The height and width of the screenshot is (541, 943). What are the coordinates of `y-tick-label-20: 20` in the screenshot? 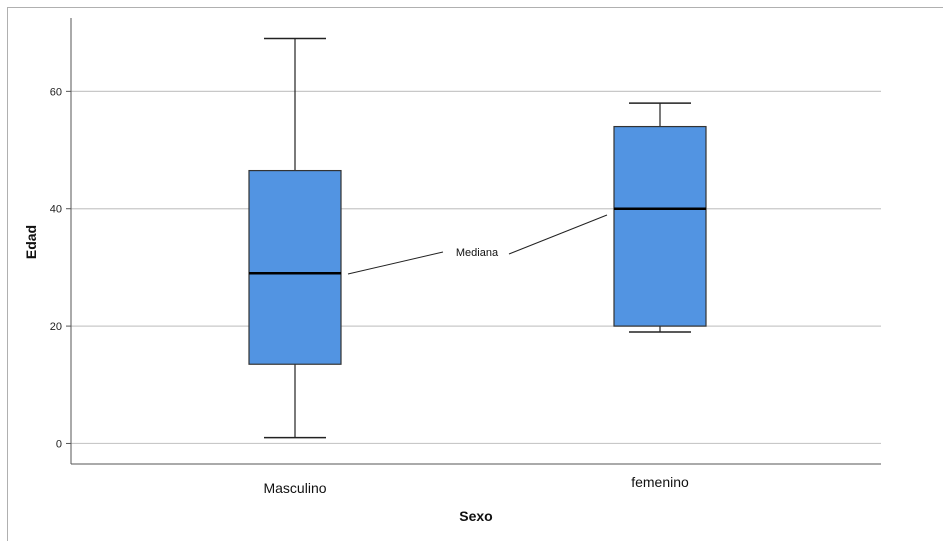 It's located at (56, 327).